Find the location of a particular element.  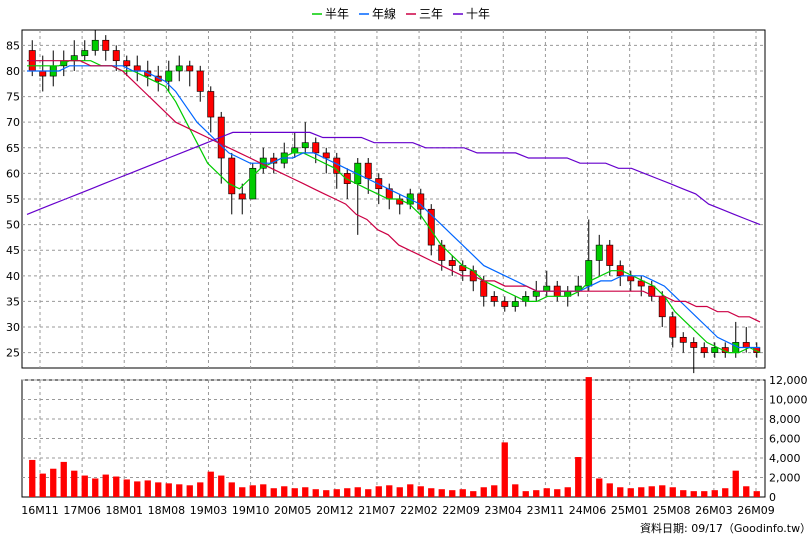

volume-tick-label: 12,000 is located at coordinates (788, 380).